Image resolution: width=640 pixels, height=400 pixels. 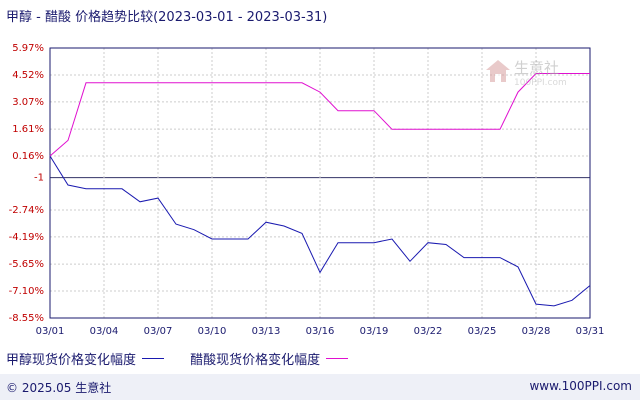 I want to click on footer-copyright: © 2025.05 生意社, so click(x=59, y=388).